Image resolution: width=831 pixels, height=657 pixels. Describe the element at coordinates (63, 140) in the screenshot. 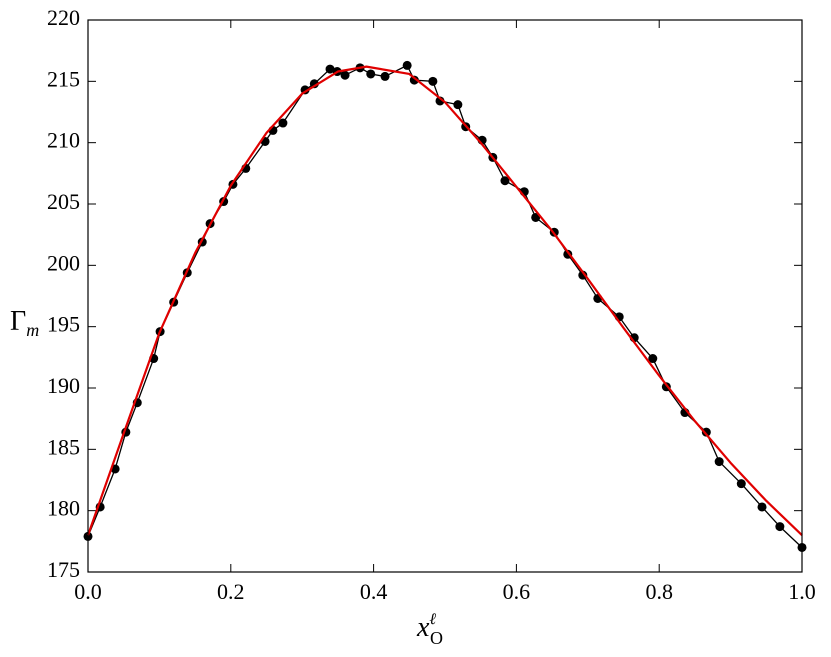

I see `y-tick-label: 210` at that location.